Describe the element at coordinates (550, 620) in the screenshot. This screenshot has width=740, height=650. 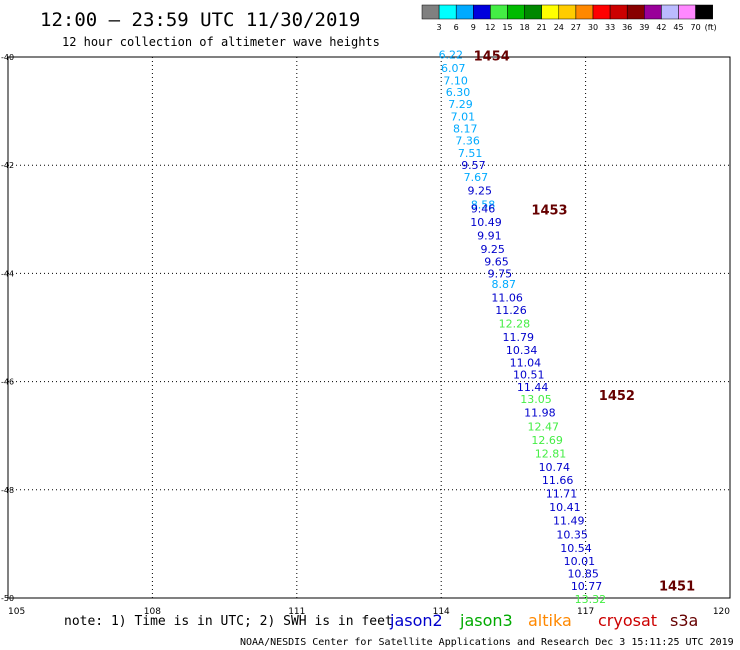
I see `satellite-legend-item: altika` at that location.